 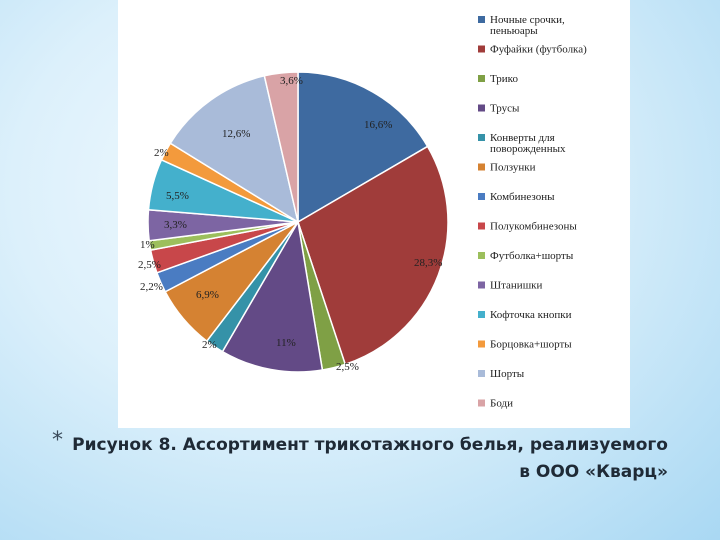 I want to click on slice-label: 6,9%, so click(x=207, y=295).